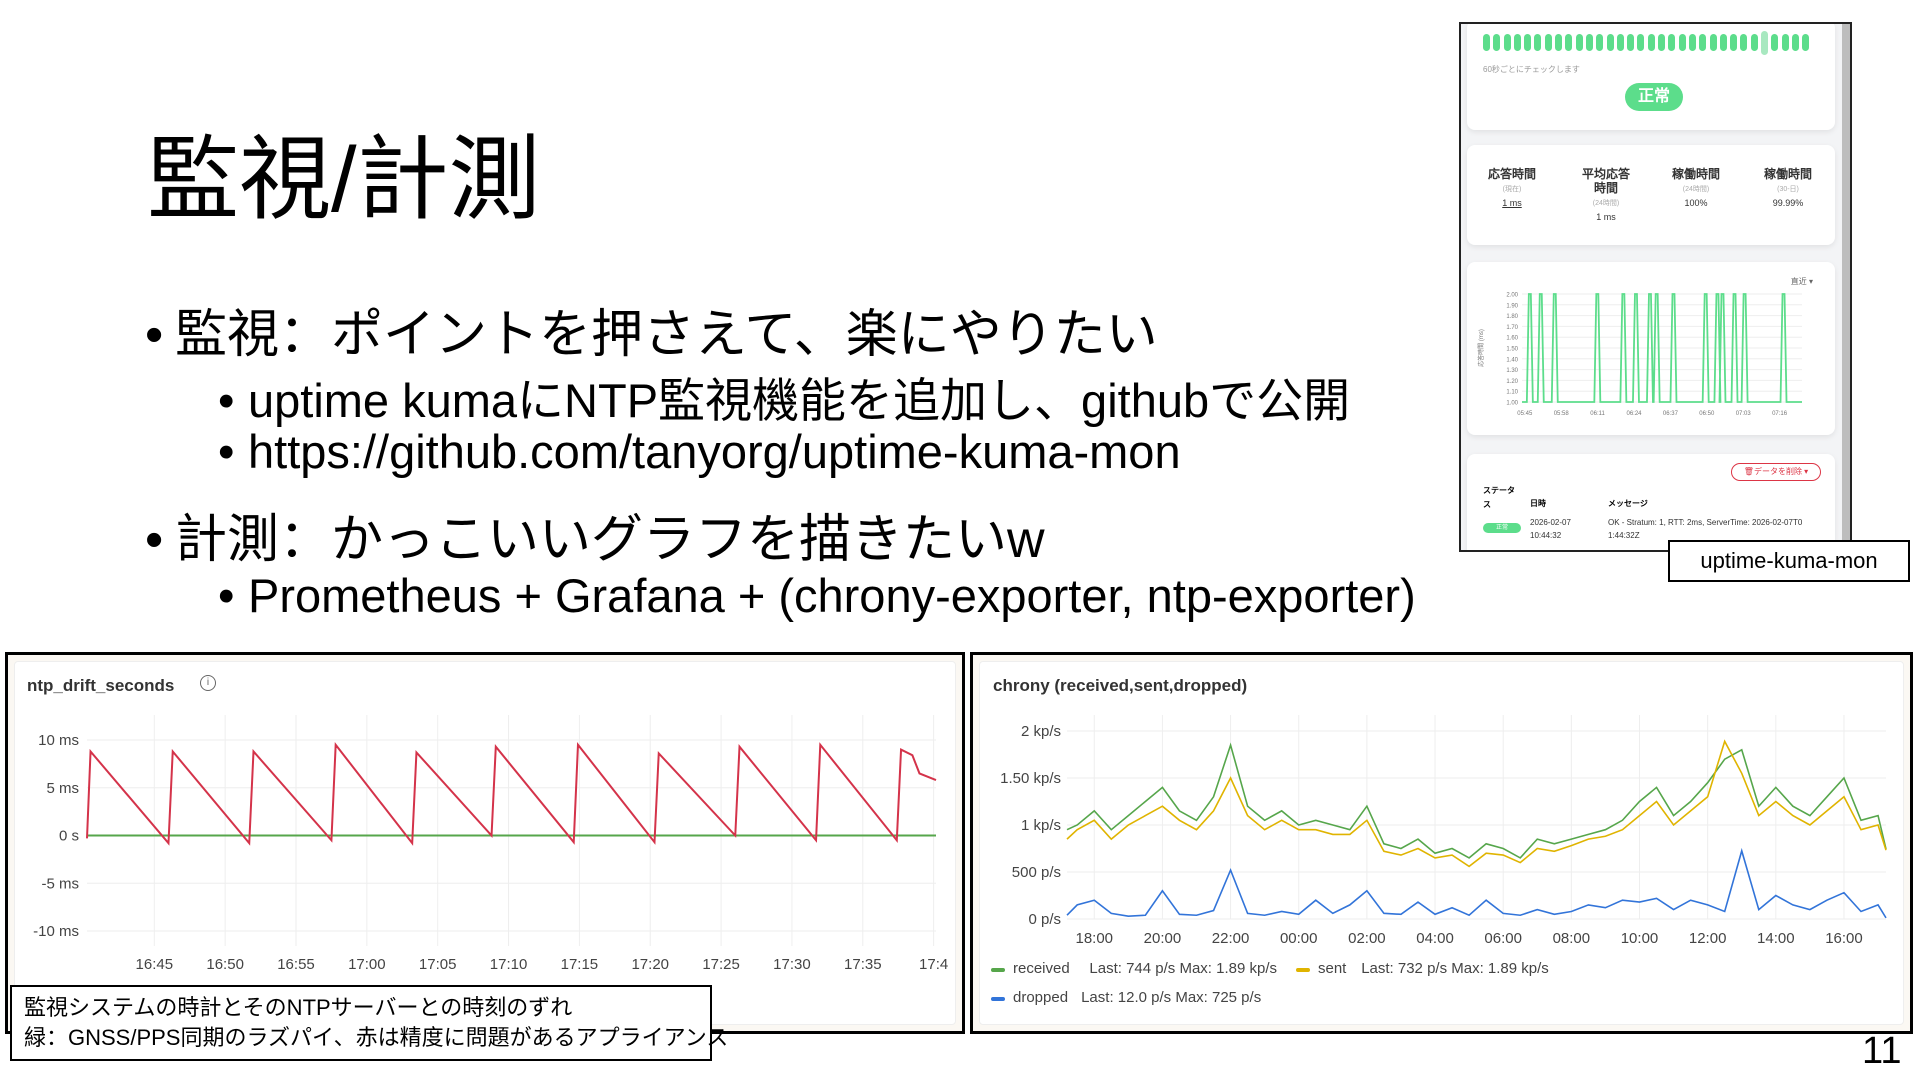  Describe the element at coordinates (1512, 350) in the screenshot. I see `y-tick-label: 1.50` at that location.